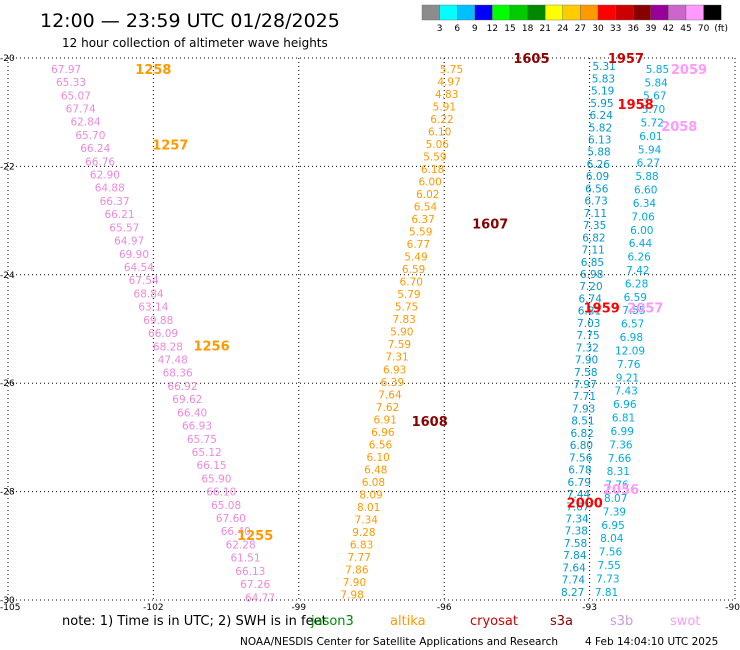  Describe the element at coordinates (387, 408) in the screenshot. I see `wave-height-value: 7.62` at that location.